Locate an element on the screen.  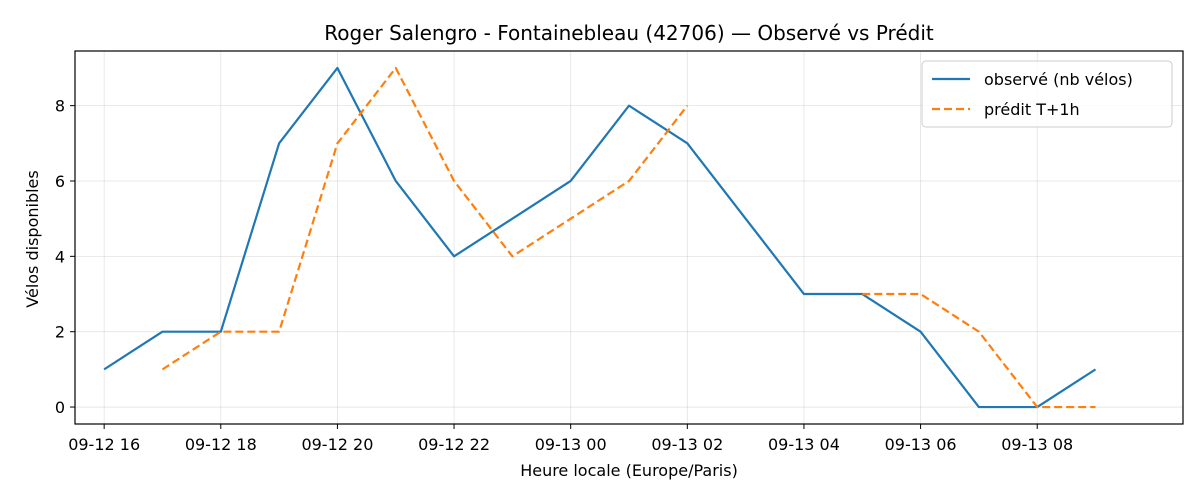
x-tick-label: 09-12 20 is located at coordinates (337, 444).